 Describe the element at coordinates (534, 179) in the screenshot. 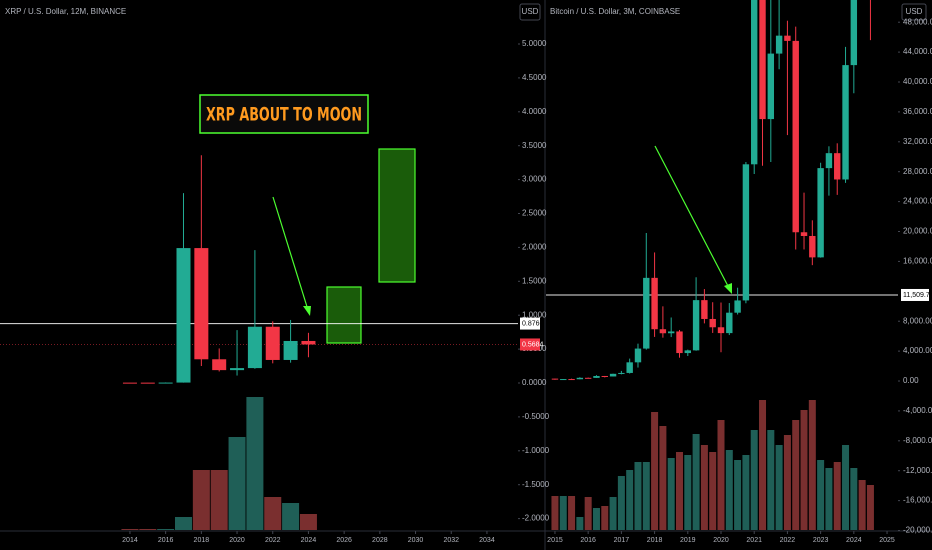

I see `y-tick-label: 3.0000` at that location.